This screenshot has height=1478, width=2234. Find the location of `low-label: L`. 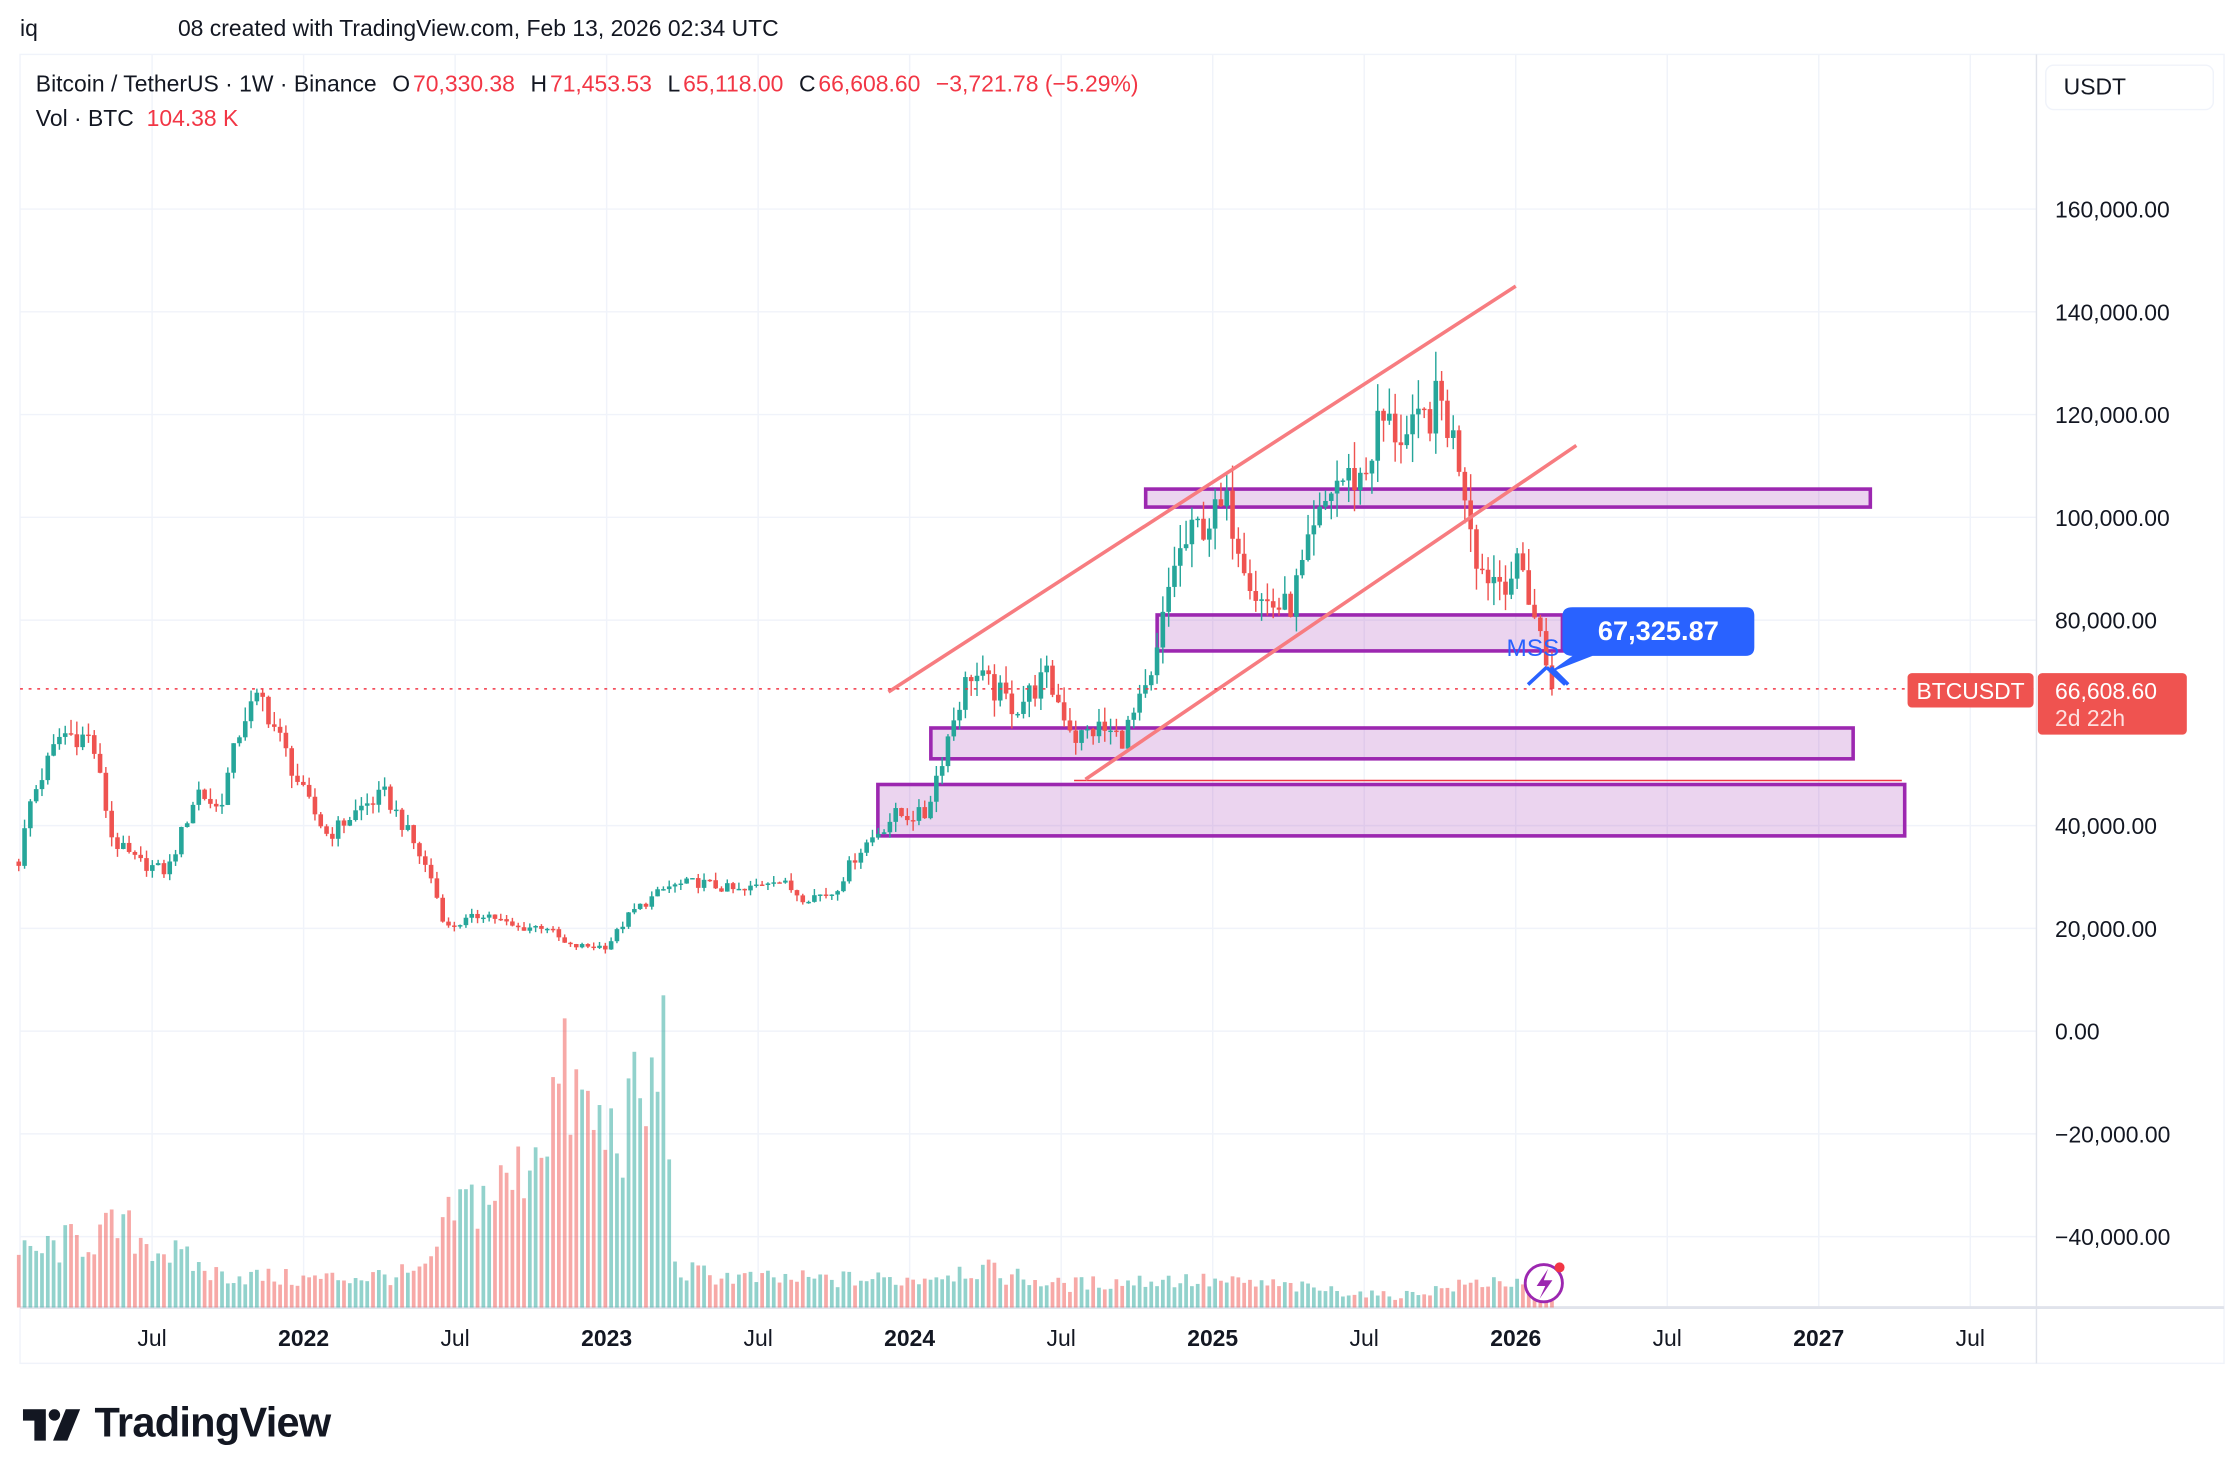

low-label: L is located at coordinates (674, 85).